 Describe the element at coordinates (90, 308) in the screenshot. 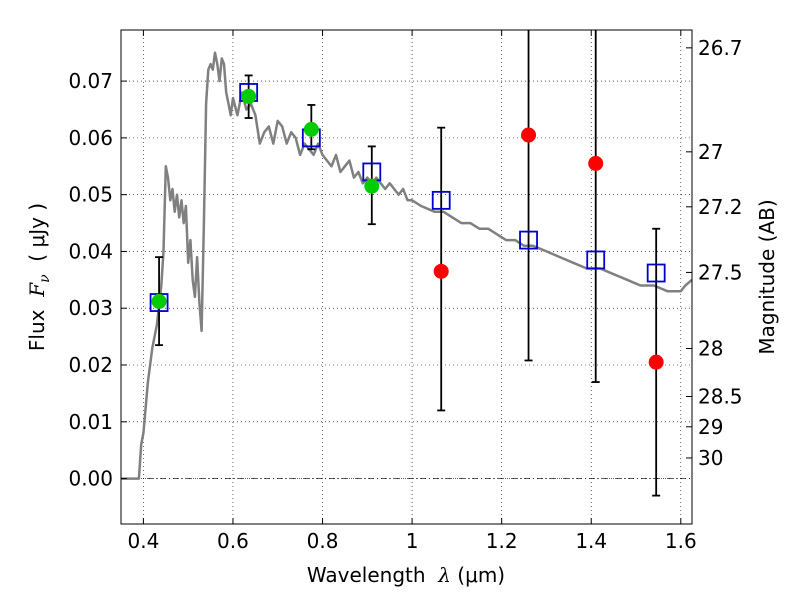

I see `y-tick-label: 0.03` at that location.